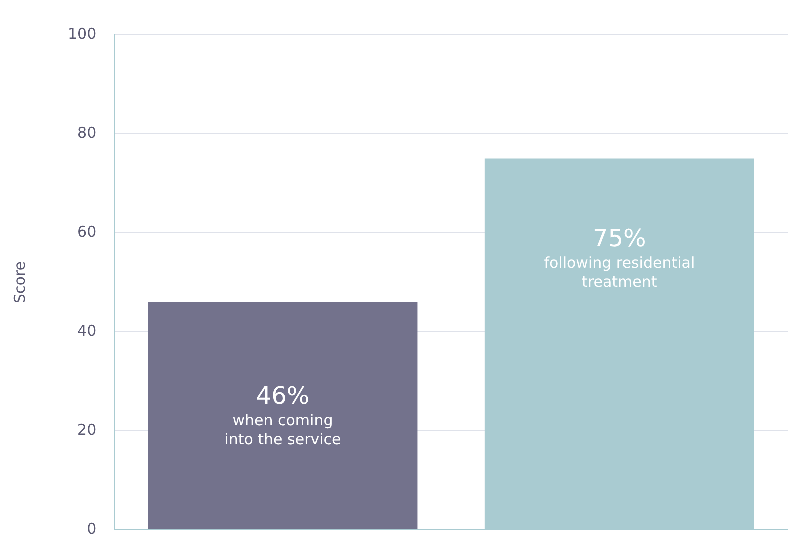 The width and height of the screenshot is (796, 557). I want to click on y-tick-label: 40, so click(87, 331).